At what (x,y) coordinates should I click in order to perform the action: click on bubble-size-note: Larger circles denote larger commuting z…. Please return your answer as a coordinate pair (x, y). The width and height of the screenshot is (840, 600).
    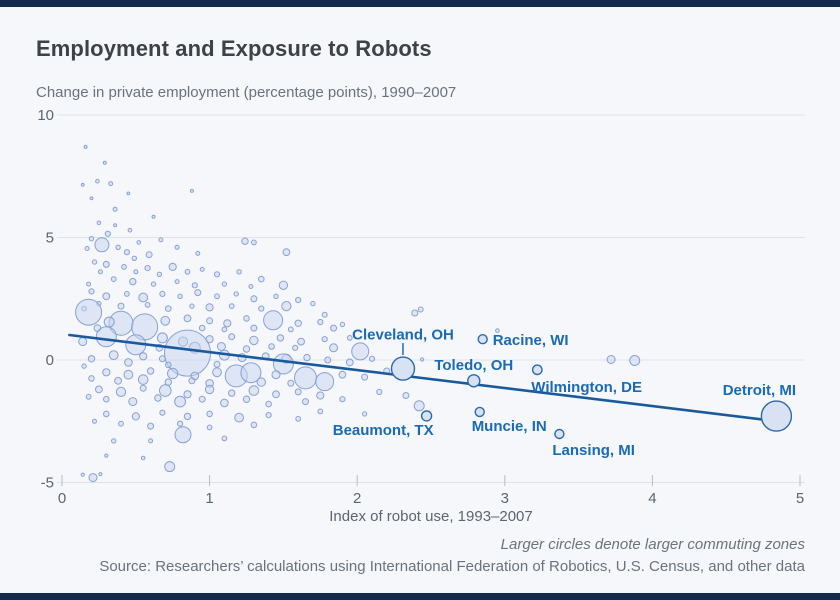
    Looking at the image, I should click on (652, 544).